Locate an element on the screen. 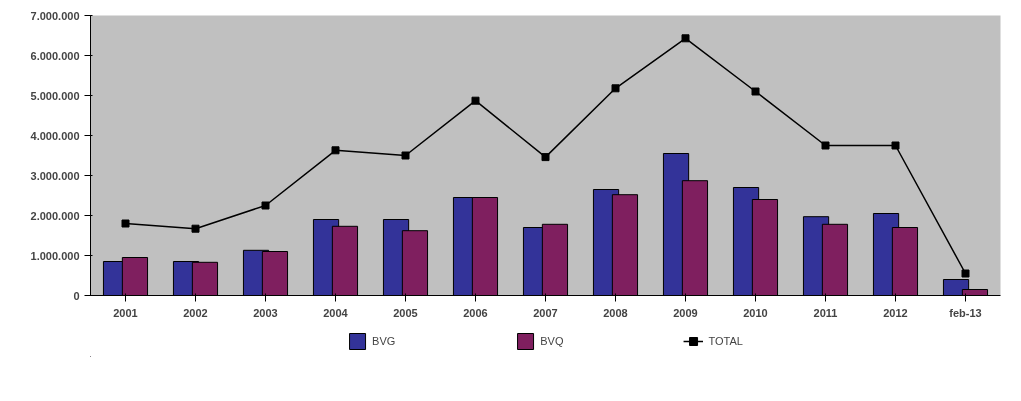 This screenshot has width=1021, height=401. legend-label: BVG is located at coordinates (384, 341).